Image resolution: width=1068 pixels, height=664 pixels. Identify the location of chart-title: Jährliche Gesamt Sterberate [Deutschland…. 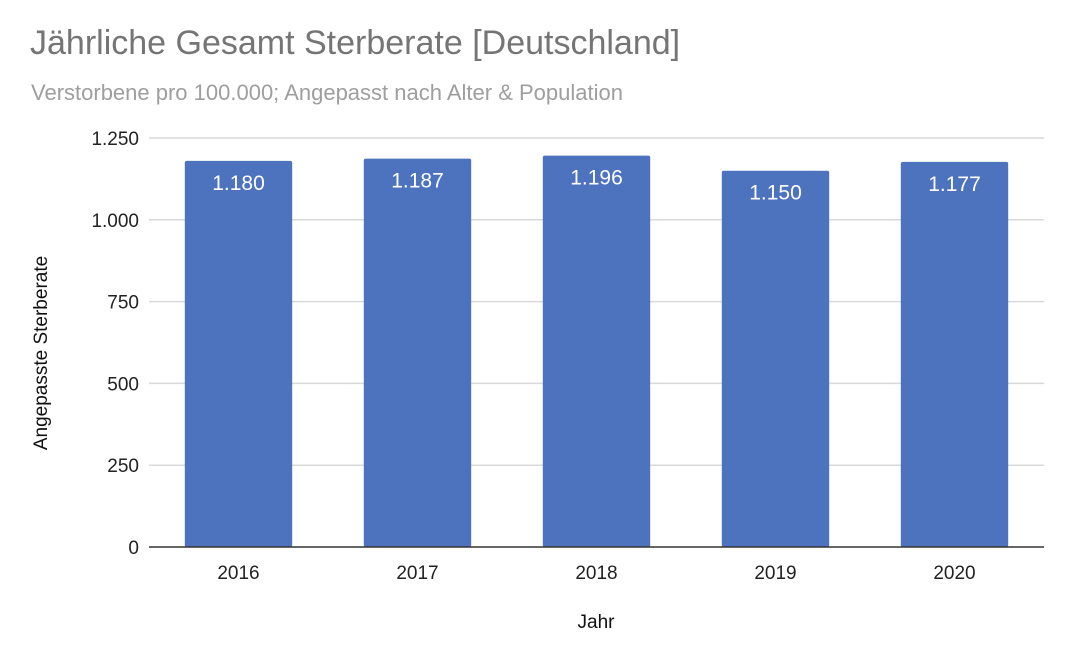
(355, 43).